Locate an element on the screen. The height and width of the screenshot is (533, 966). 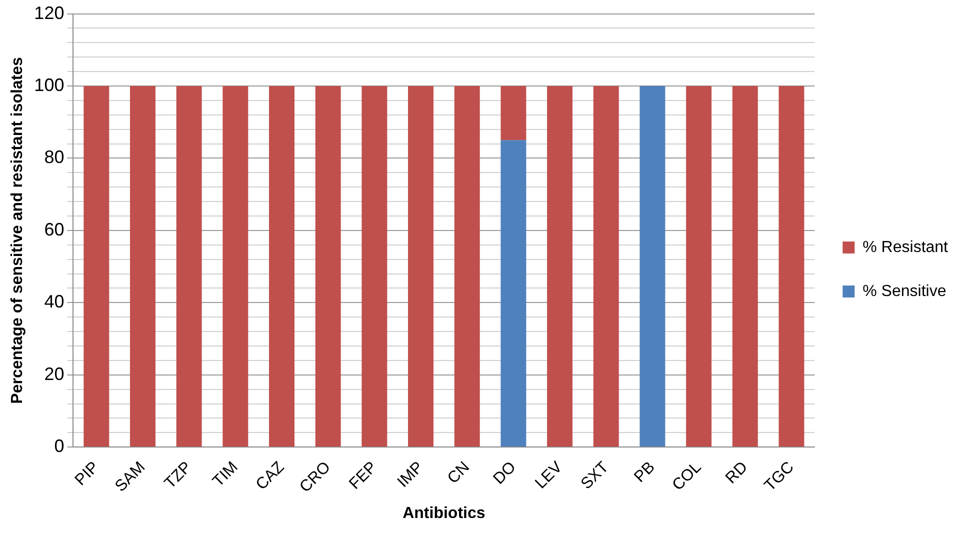
y-tick-label: 80 is located at coordinates (54, 157).